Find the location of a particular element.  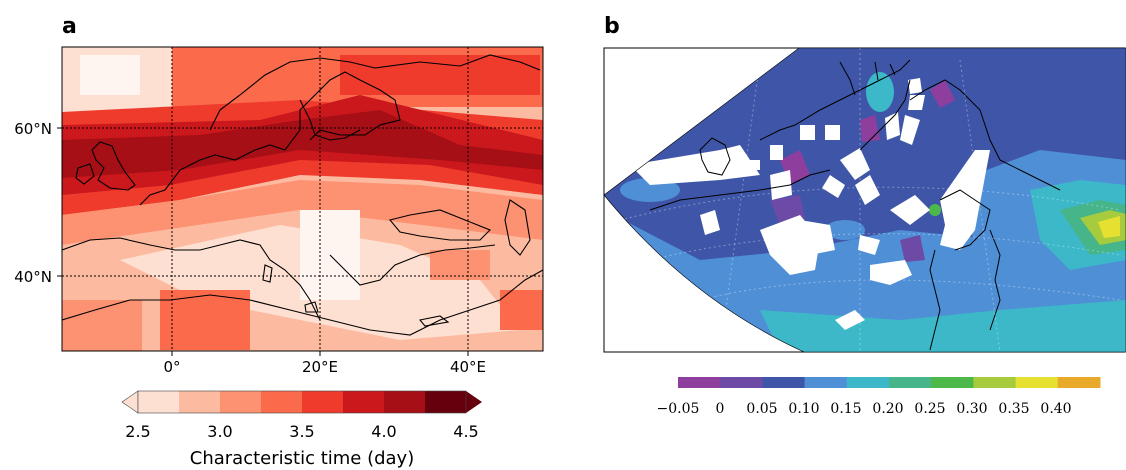

cb-a-extend-min is located at coordinates (130, 402).